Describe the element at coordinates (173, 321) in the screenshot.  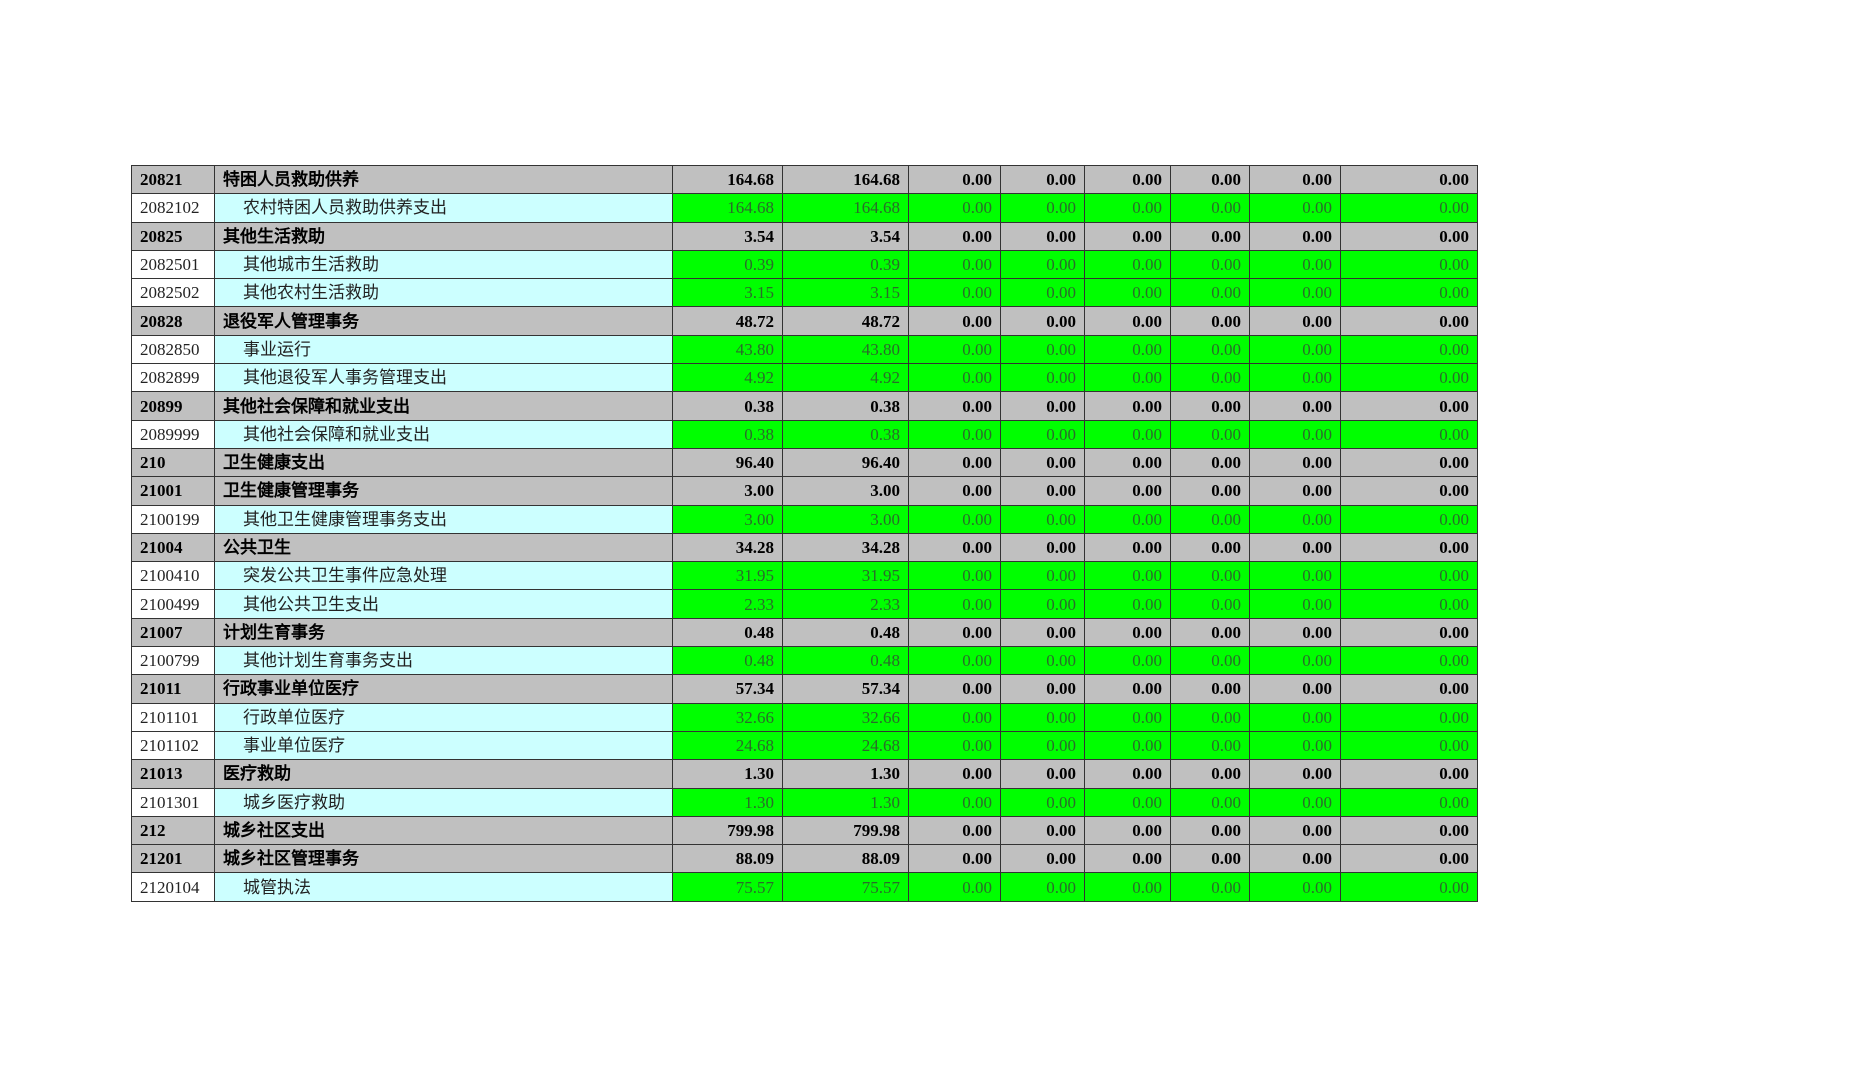
I see `cell-code: 20828` at that location.